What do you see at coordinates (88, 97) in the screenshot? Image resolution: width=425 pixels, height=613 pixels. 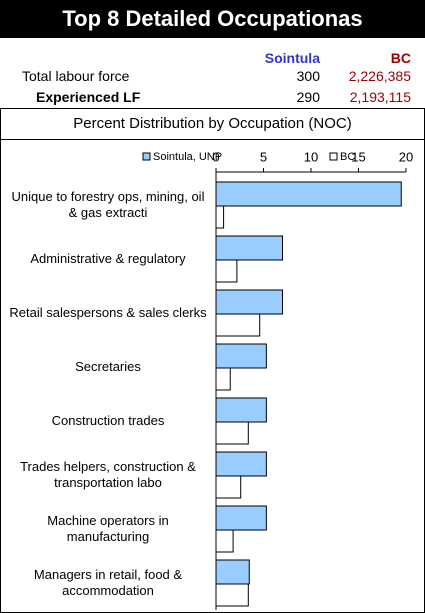 I see `row-label: Experienced LF` at bounding box center [88, 97].